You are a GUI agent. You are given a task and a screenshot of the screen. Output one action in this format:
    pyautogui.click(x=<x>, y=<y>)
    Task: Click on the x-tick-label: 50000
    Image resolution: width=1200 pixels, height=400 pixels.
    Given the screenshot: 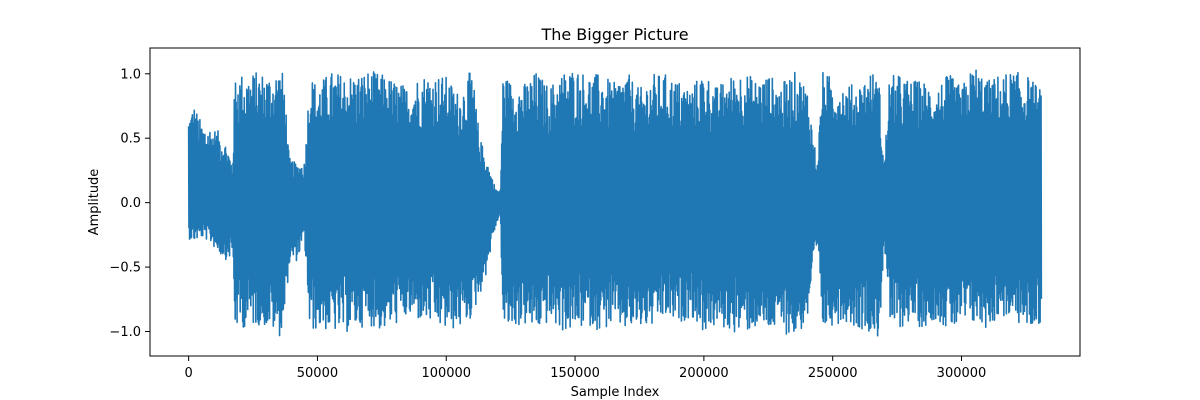 What is the action you would take?
    pyautogui.click(x=317, y=373)
    